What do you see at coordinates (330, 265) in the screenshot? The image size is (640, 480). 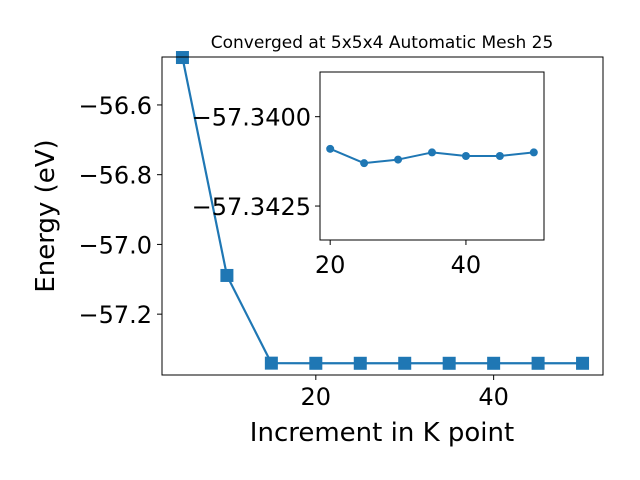 I see `inset-x-tick-label: 20` at bounding box center [330, 265].